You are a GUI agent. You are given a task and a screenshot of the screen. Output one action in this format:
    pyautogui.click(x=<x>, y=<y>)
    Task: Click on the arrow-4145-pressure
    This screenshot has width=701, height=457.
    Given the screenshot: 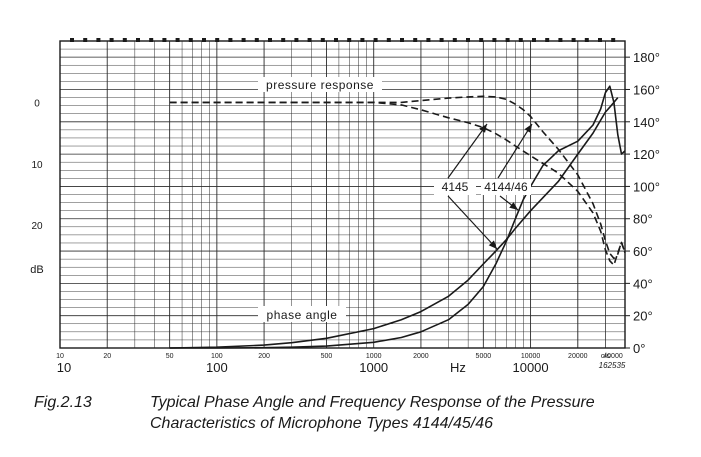 What is the action you would take?
    pyautogui.click(x=467, y=151)
    